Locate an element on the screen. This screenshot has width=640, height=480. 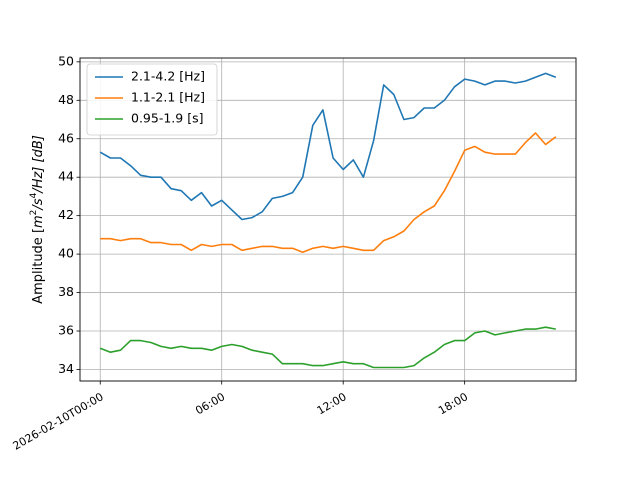
legend-frame is located at coordinates (152, 99).